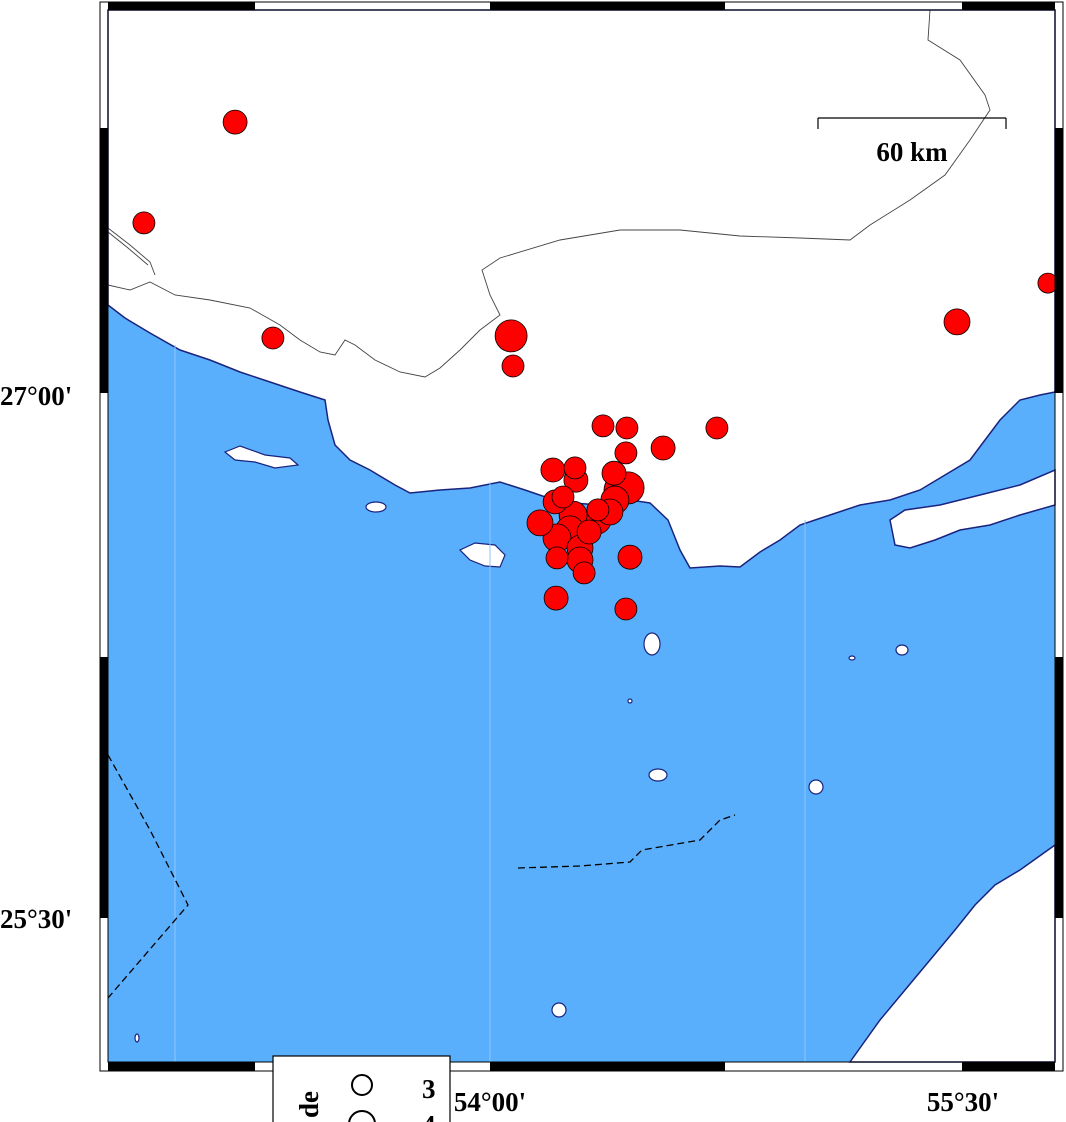 The image size is (1066, 1122). Describe the element at coordinates (429, 1116) in the screenshot. I see `legend-label-4: 4` at that location.